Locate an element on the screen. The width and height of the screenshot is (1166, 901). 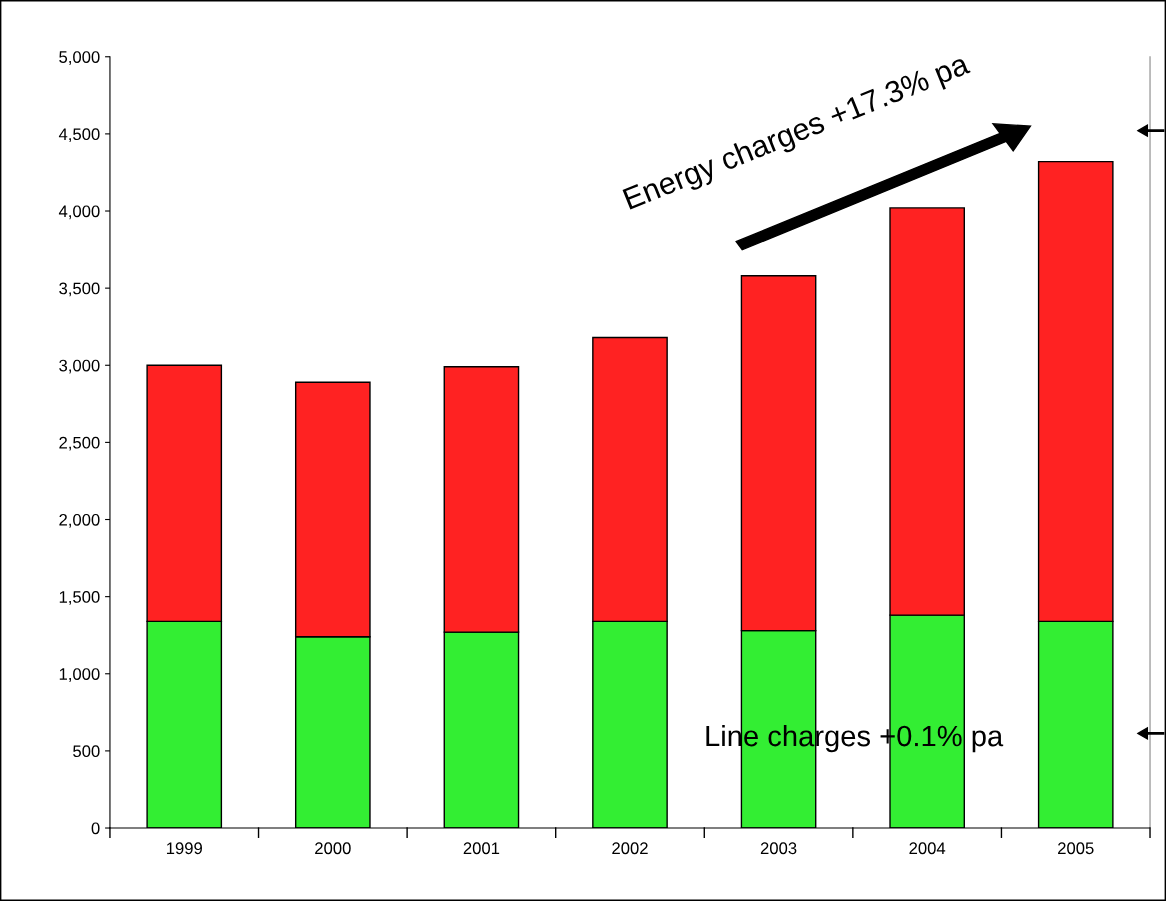
y-tick-label: 1,500 is located at coordinates (79, 598).